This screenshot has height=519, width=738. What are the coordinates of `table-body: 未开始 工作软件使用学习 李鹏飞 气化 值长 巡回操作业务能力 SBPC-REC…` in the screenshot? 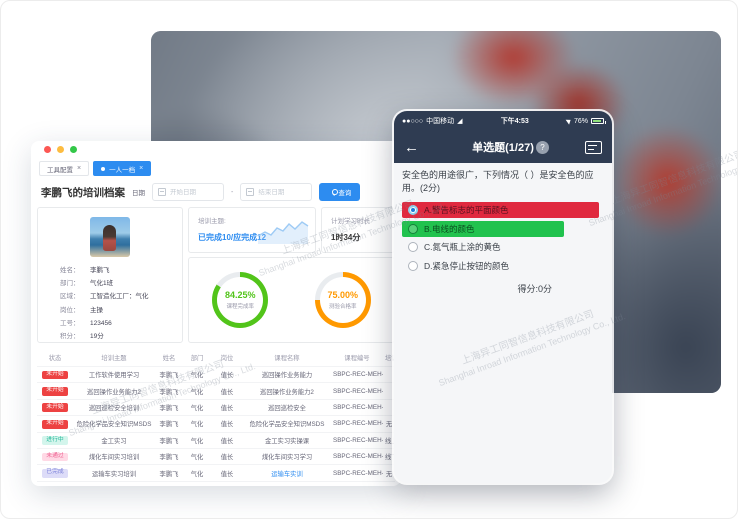 It's located at (216, 424).